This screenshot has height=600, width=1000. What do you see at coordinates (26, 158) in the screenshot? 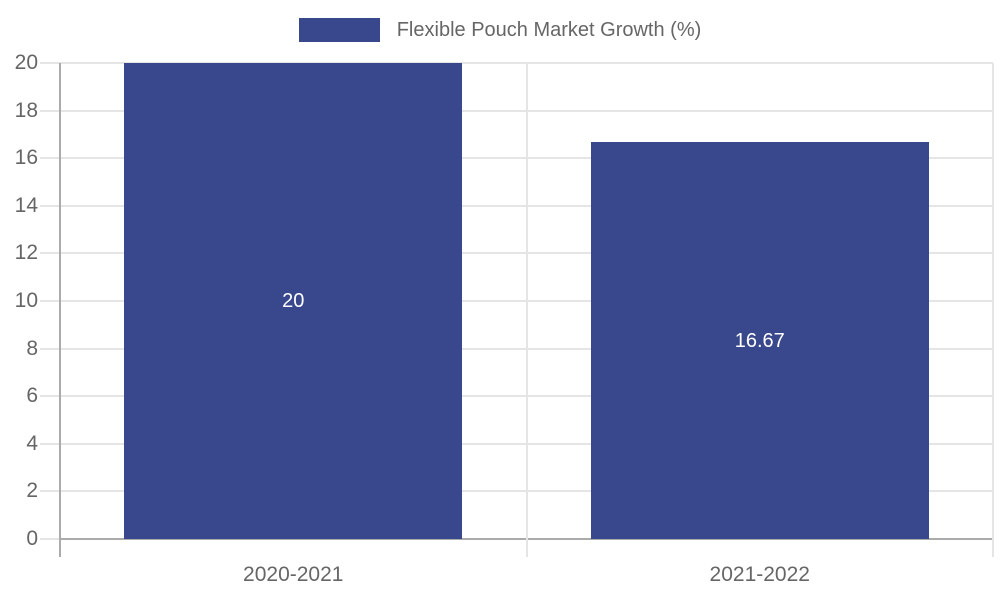
I see `y-axis-label: 16` at bounding box center [26, 158].